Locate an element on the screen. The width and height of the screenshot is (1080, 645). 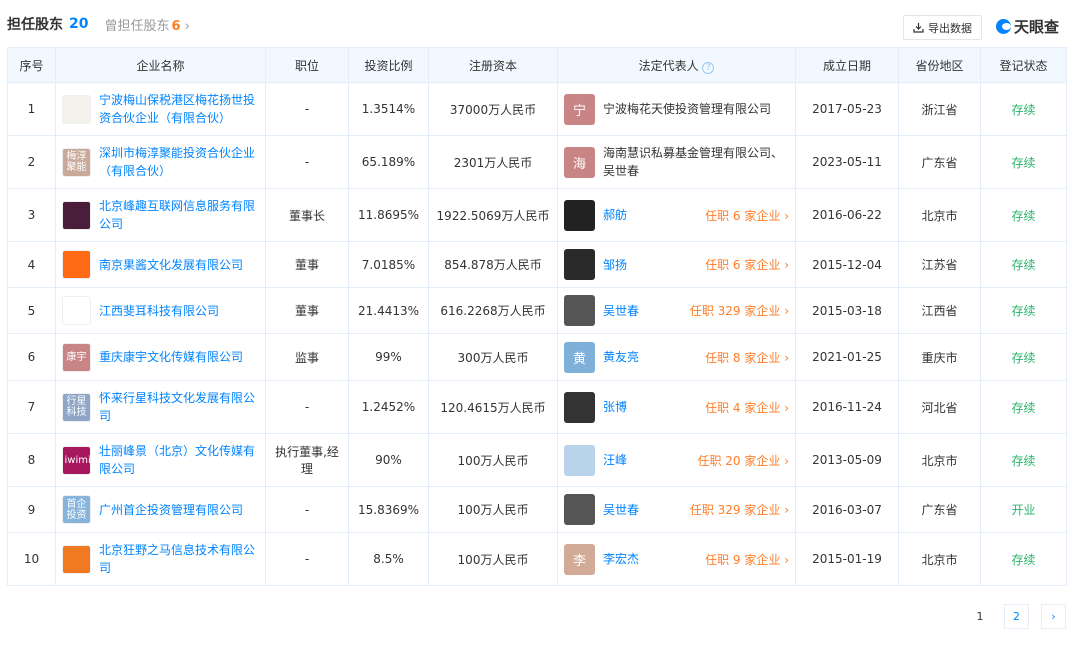
legal-rep-name: 李宏杰 is located at coordinates (621, 559).